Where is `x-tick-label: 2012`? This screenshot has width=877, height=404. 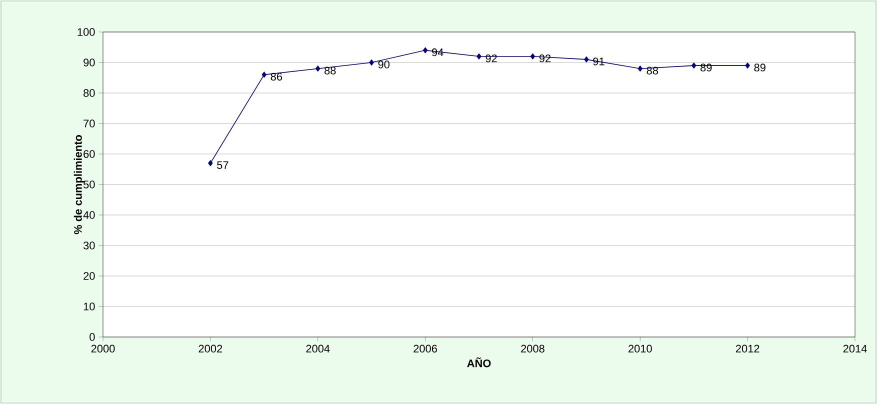 x-tick-label: 2012 is located at coordinates (748, 348).